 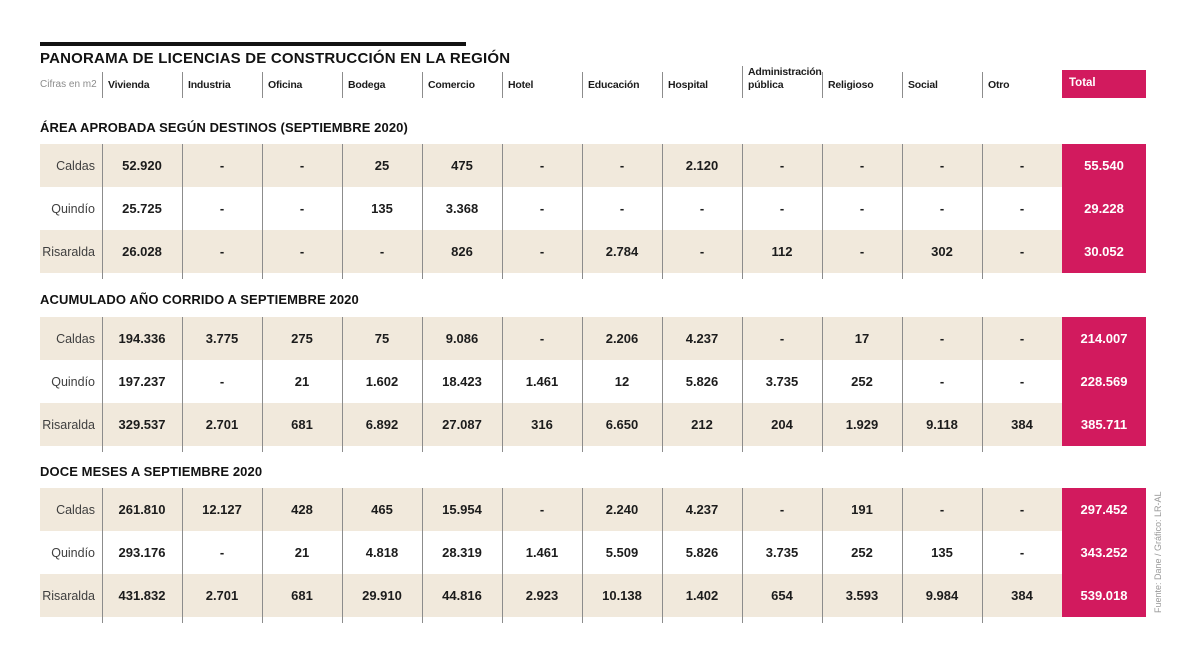 I want to click on column-header-religioso: Religioso, so click(x=862, y=85).